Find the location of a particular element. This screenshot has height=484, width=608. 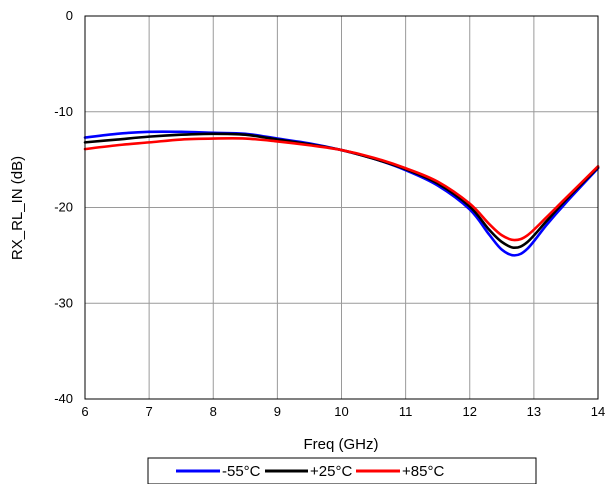

x-tick-label: 8 is located at coordinates (213, 411).